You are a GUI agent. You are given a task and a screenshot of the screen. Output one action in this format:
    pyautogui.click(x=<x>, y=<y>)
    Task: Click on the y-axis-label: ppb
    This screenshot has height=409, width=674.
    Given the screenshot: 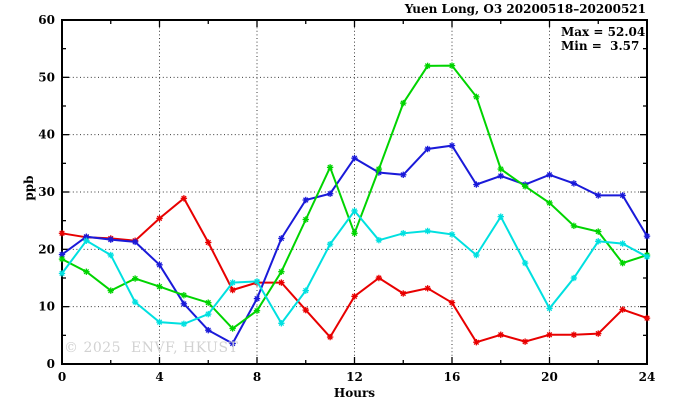 What is the action you would take?
    pyautogui.click(x=29, y=188)
    